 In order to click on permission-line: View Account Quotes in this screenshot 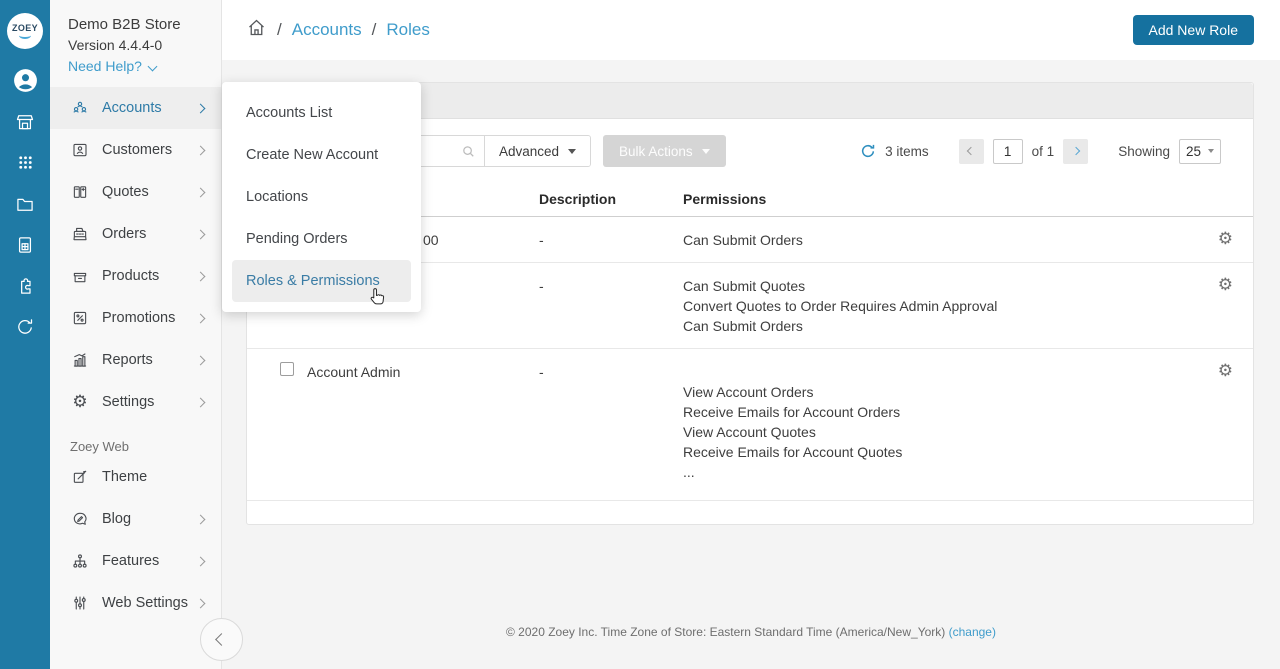, I will do `click(749, 432)`.